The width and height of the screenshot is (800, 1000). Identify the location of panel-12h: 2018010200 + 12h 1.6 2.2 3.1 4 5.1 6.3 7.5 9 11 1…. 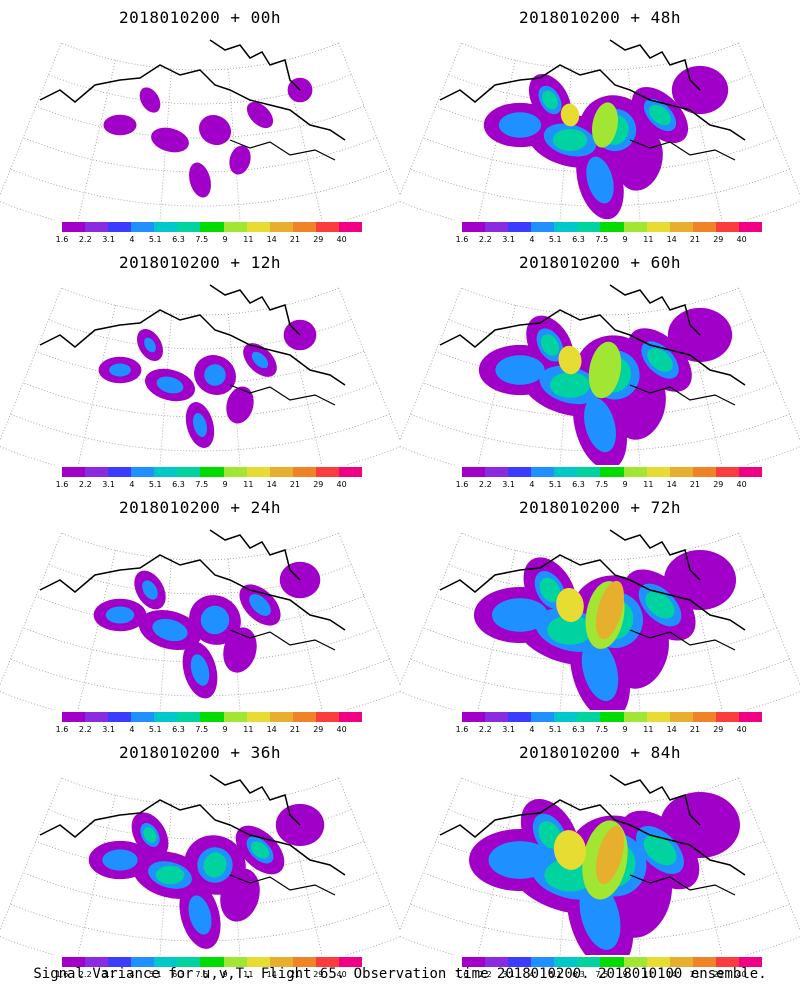
(200, 367).